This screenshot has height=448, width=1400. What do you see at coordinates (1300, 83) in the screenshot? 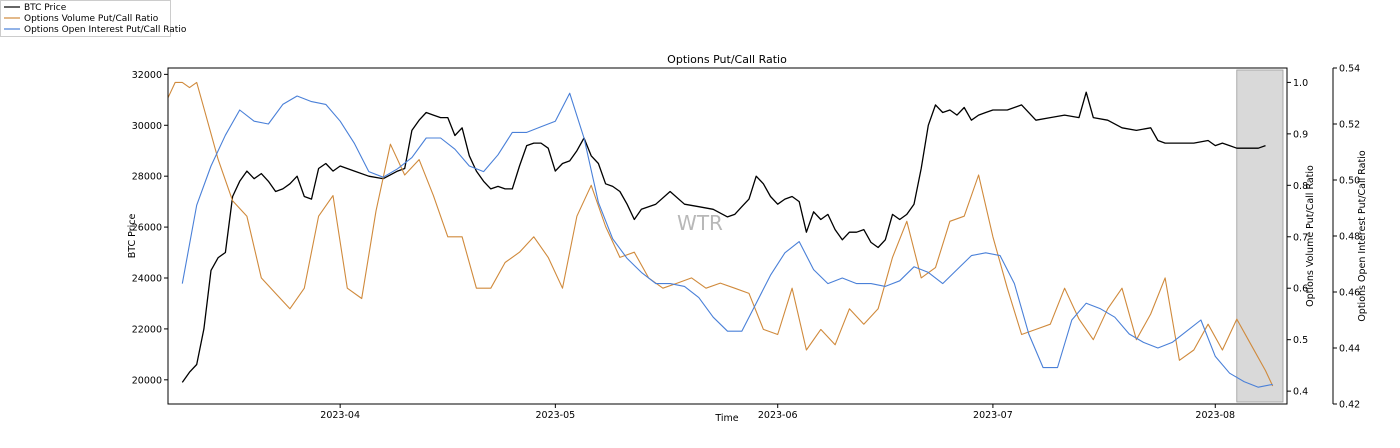
I see `volume-axis-tick-label: 1.0` at bounding box center [1300, 83].